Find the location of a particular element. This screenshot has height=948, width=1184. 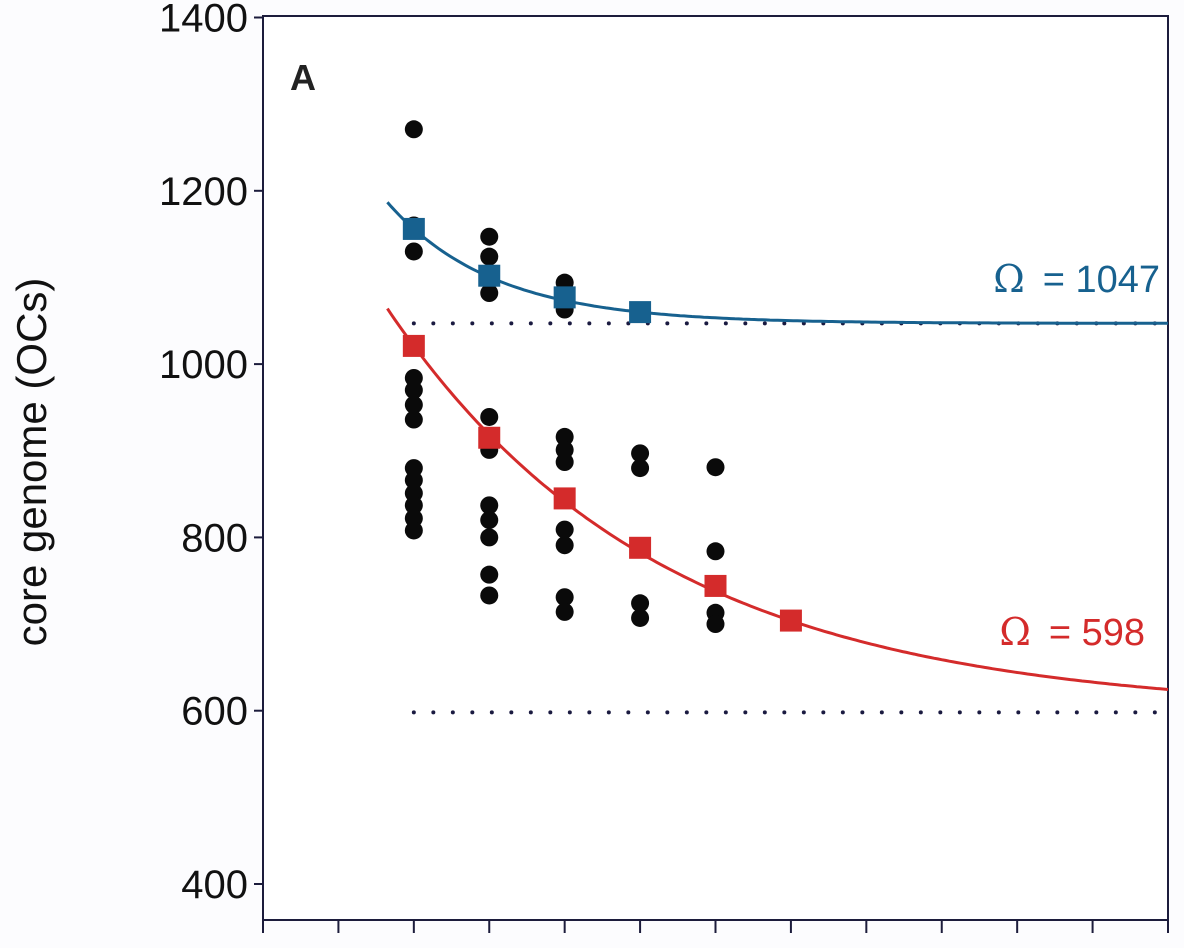

omega-value-lower: = 598 is located at coordinates (1097, 633).